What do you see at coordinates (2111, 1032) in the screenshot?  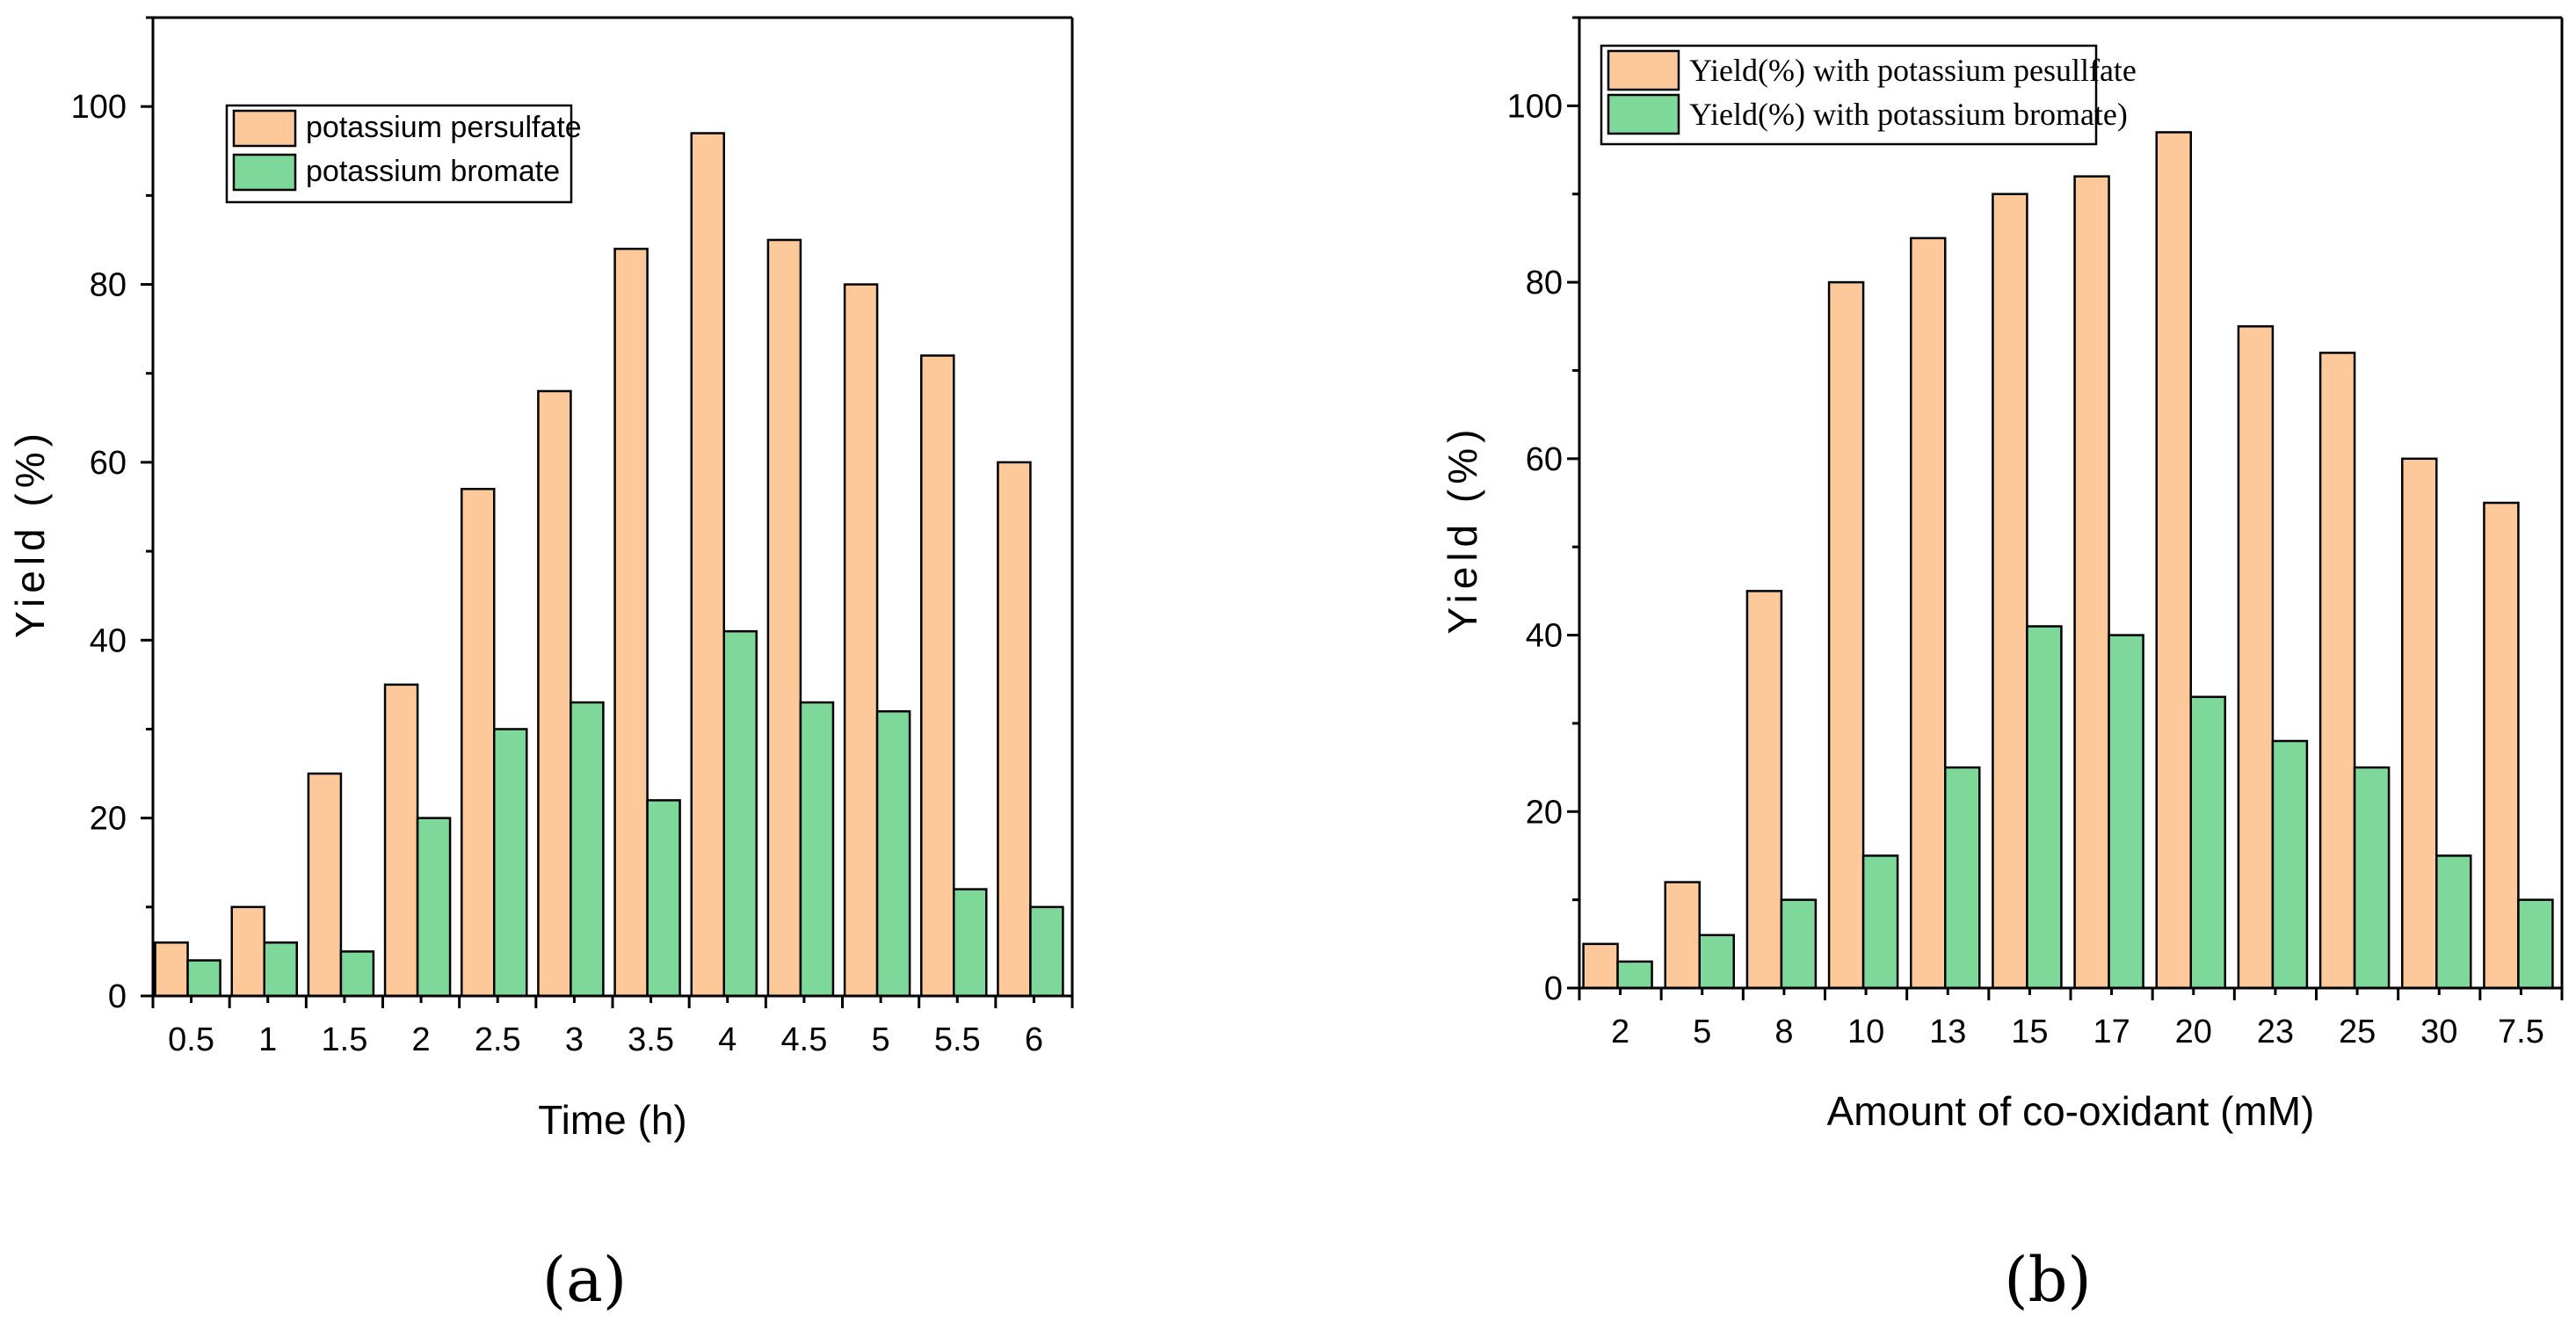 I see `x-tick-label: 17` at bounding box center [2111, 1032].